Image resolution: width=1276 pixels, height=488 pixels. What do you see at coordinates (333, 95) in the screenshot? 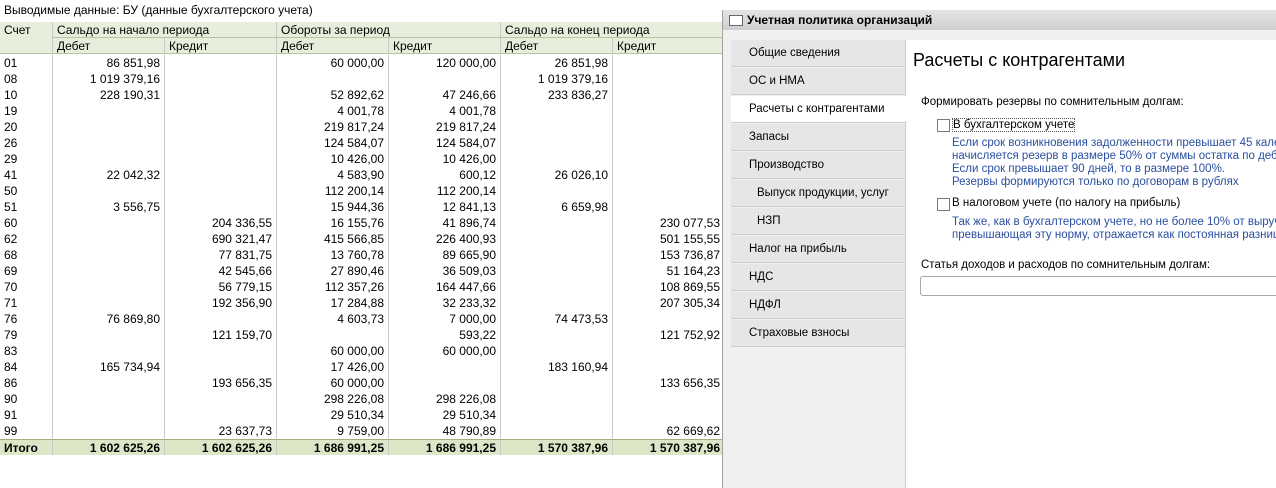
I see `amount-cell: 52 892,62` at bounding box center [333, 95].